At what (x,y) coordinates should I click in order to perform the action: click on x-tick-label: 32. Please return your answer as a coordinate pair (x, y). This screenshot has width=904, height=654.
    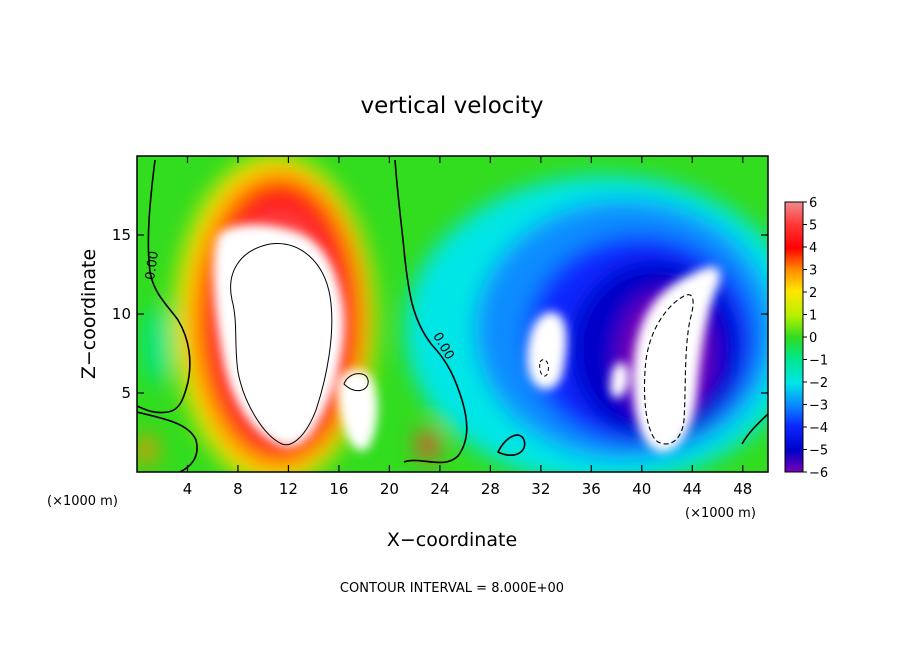
    Looking at the image, I should click on (540, 489).